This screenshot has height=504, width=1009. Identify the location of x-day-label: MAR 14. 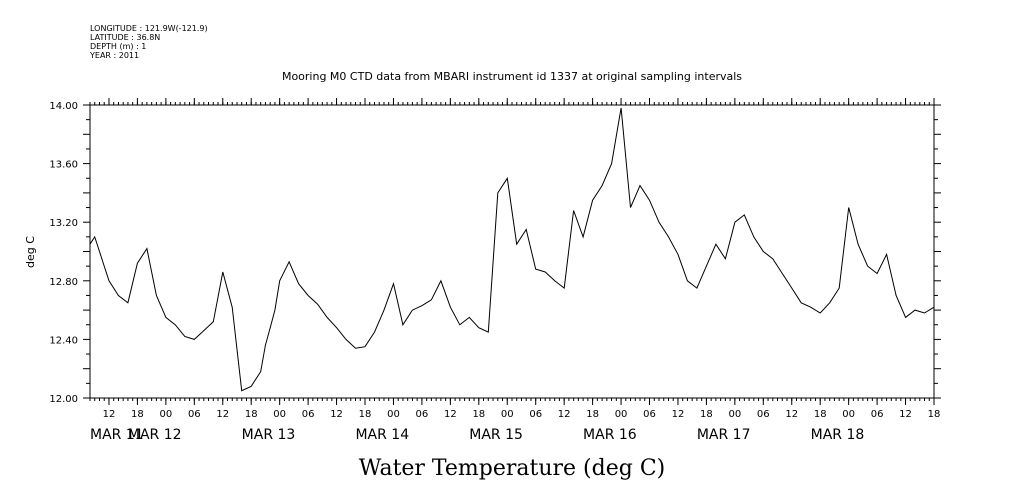
(382, 435).